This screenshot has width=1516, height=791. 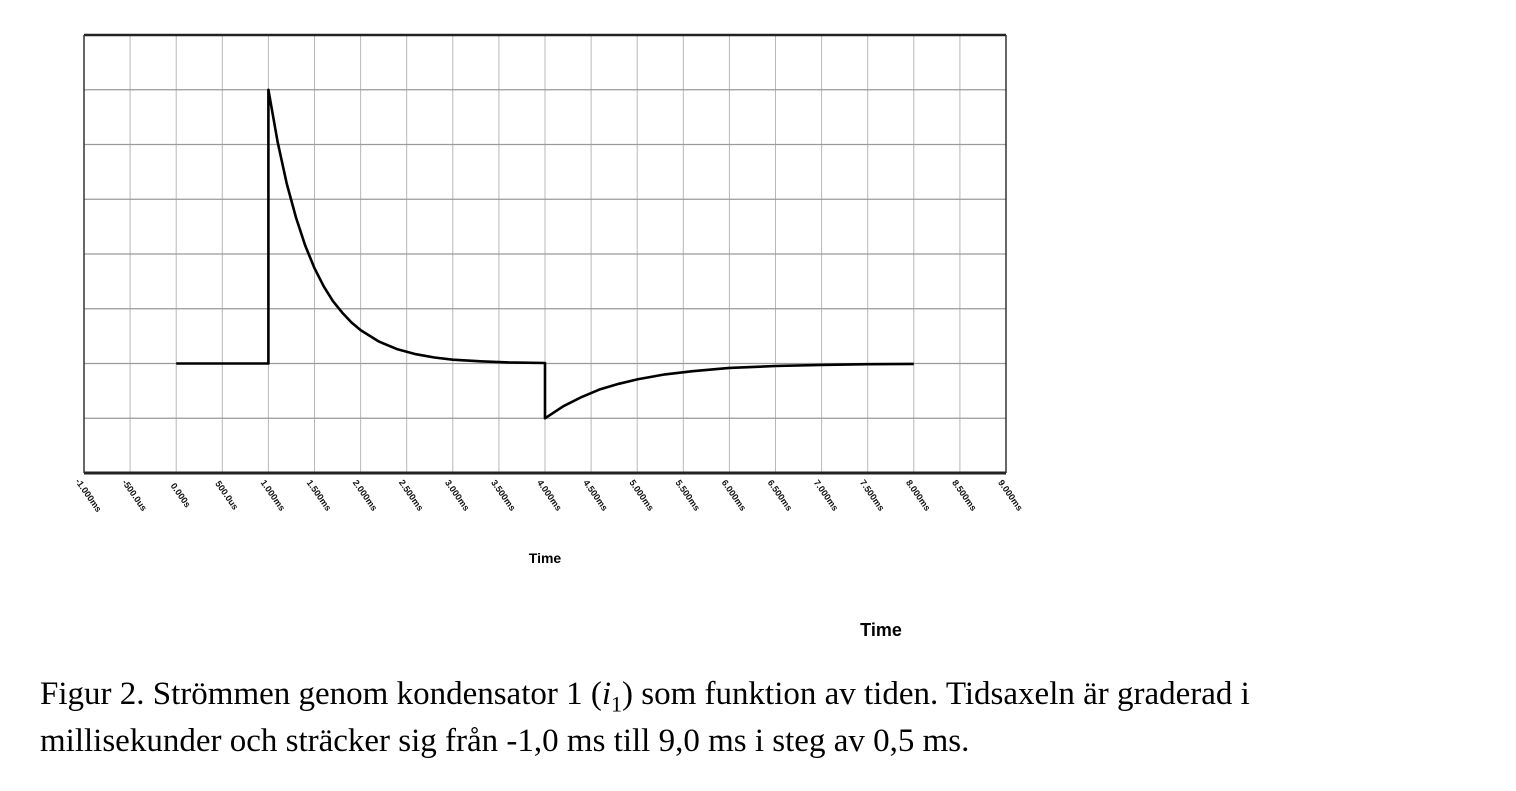 I want to click on caption-symbol: i1, so click(x=611, y=696).